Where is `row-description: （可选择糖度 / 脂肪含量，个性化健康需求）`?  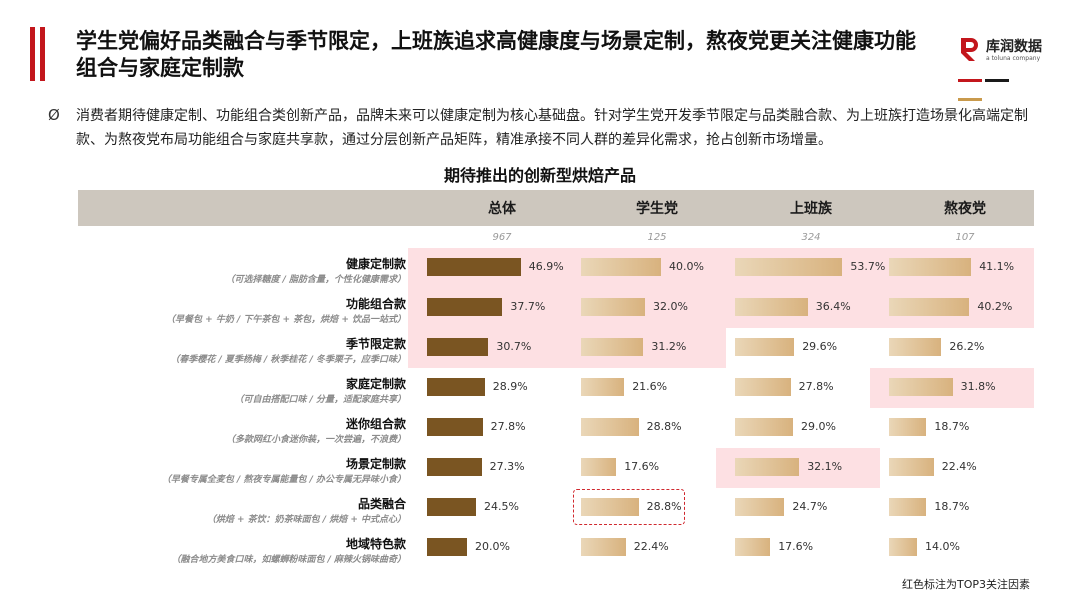 row-description: （可选择糖度 / 脂肪含量，个性化健康需求） is located at coordinates (315, 280).